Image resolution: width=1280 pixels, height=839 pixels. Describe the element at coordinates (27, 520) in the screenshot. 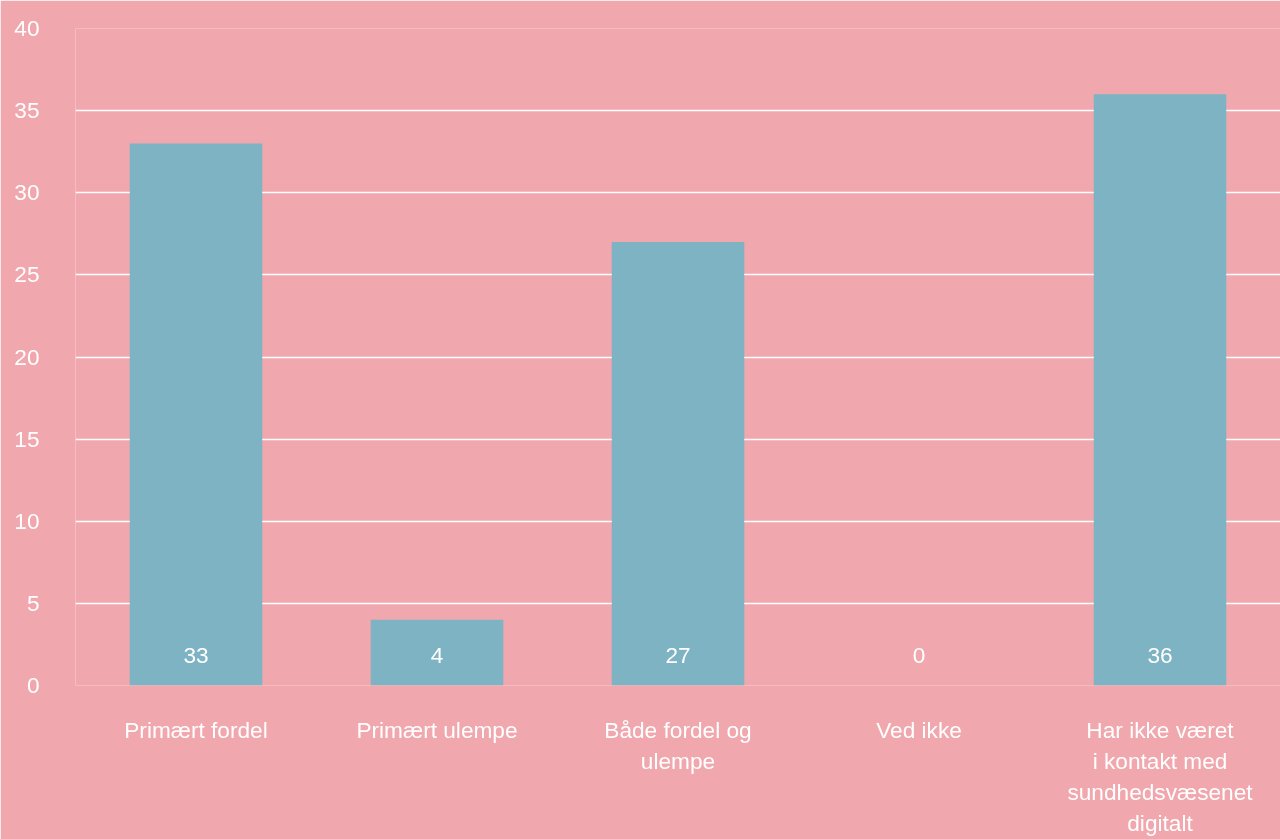

I see `y-tick-label: 10` at that location.